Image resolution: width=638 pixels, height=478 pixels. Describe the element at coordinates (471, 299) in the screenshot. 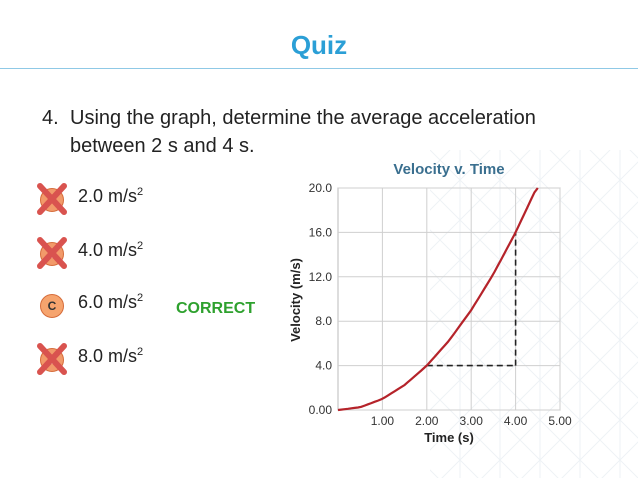

I see `chart-guides` at that location.